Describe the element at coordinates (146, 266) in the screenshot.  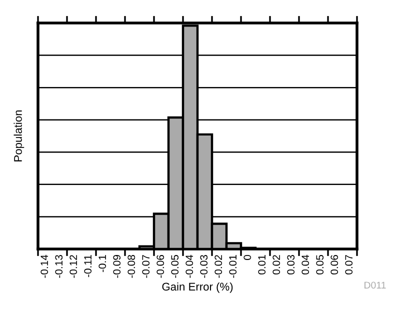
I see `x-tick-label: -0.07` at that location.